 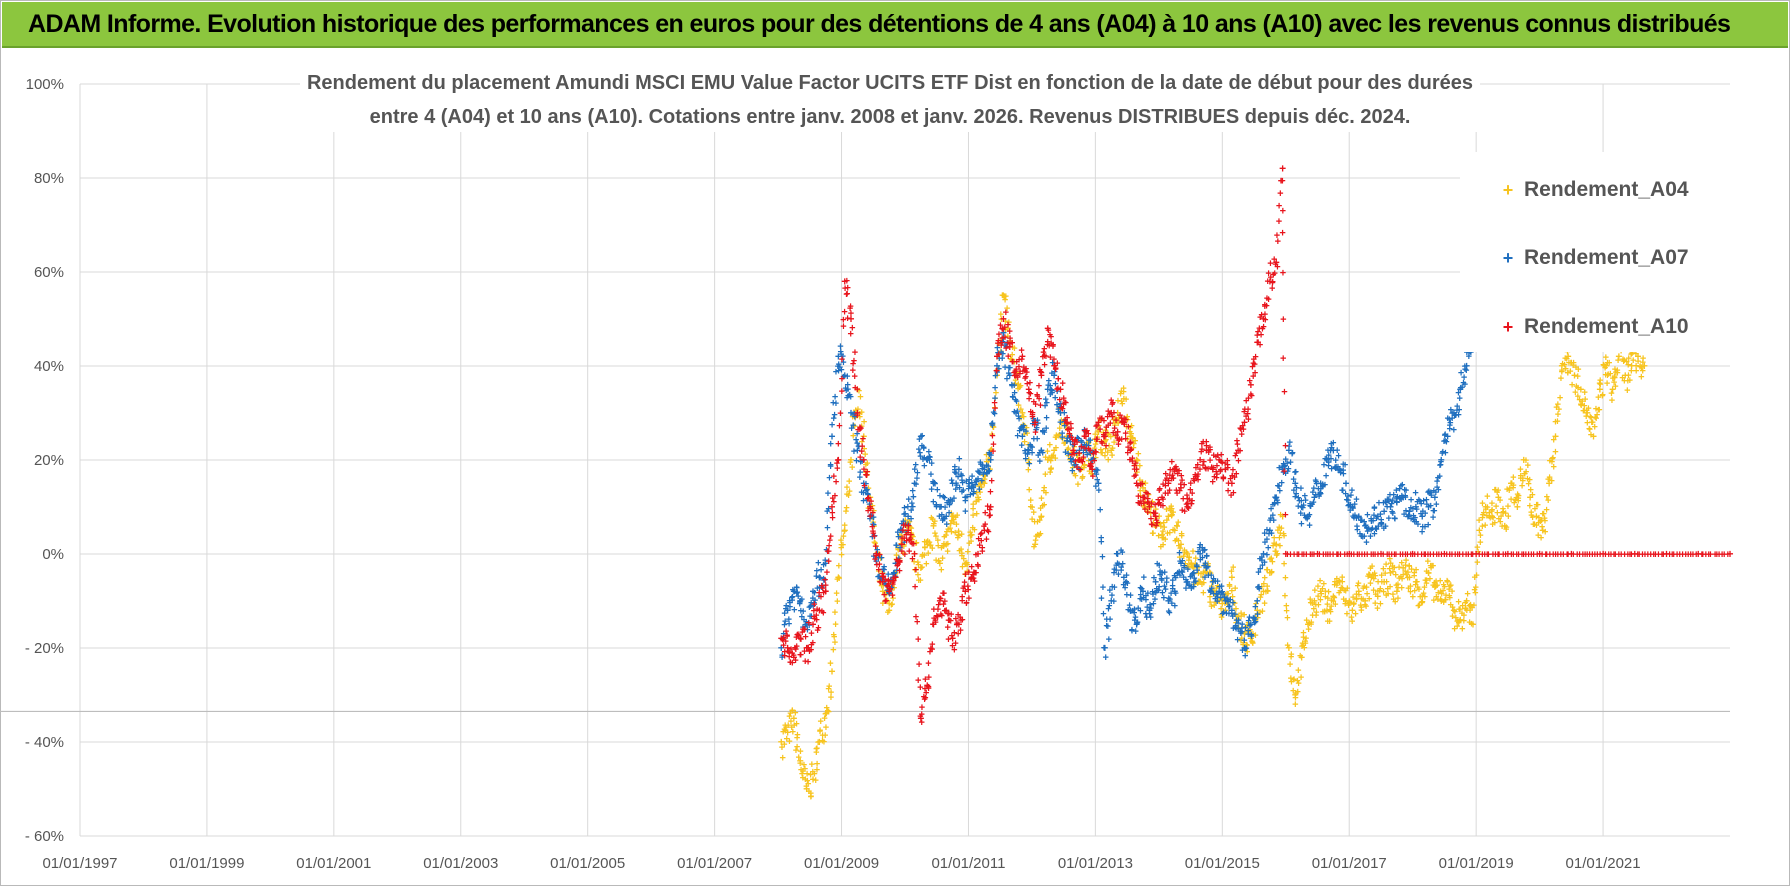 What do you see at coordinates (1508, 190) in the screenshot?
I see `legend-marker-a04: +` at bounding box center [1508, 190].